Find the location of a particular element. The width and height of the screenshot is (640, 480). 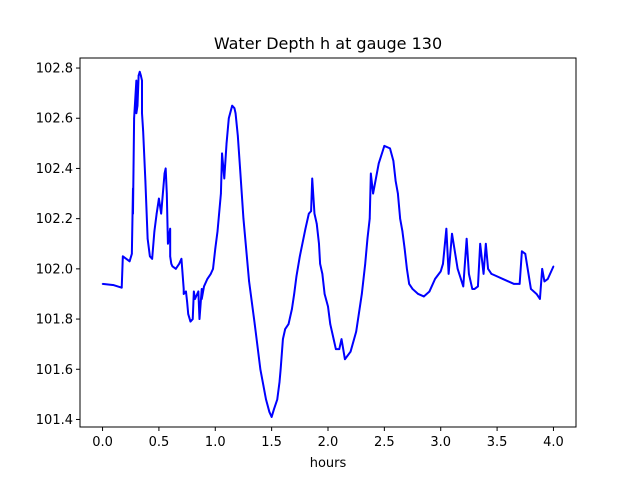

chart-title: Water Depth h at gauge 130 is located at coordinates (328, 43).